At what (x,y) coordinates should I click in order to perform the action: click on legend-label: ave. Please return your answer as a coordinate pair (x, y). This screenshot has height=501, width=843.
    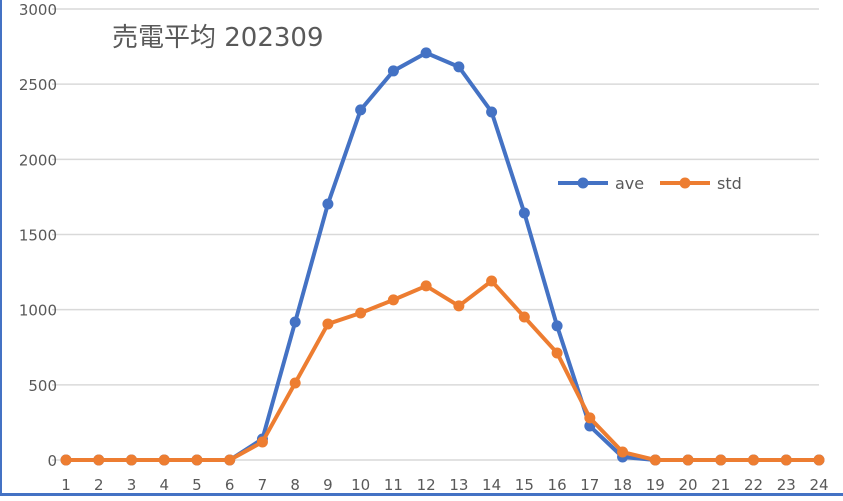
    Looking at the image, I should click on (629, 183).